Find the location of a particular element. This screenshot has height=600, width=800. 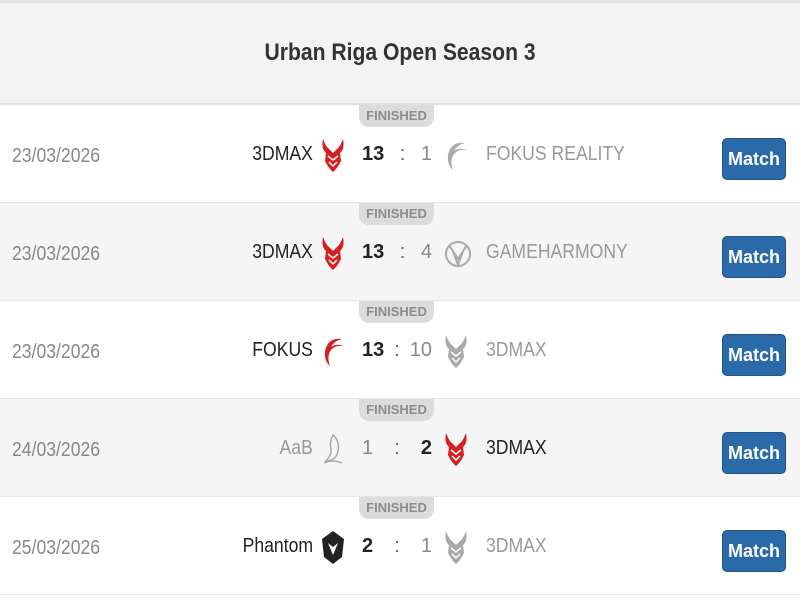

score: 1 : 2 is located at coordinates (397, 448).